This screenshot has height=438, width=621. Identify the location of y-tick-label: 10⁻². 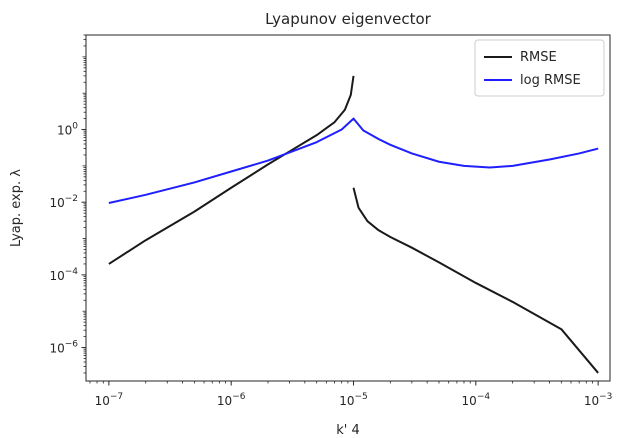
(63, 202).